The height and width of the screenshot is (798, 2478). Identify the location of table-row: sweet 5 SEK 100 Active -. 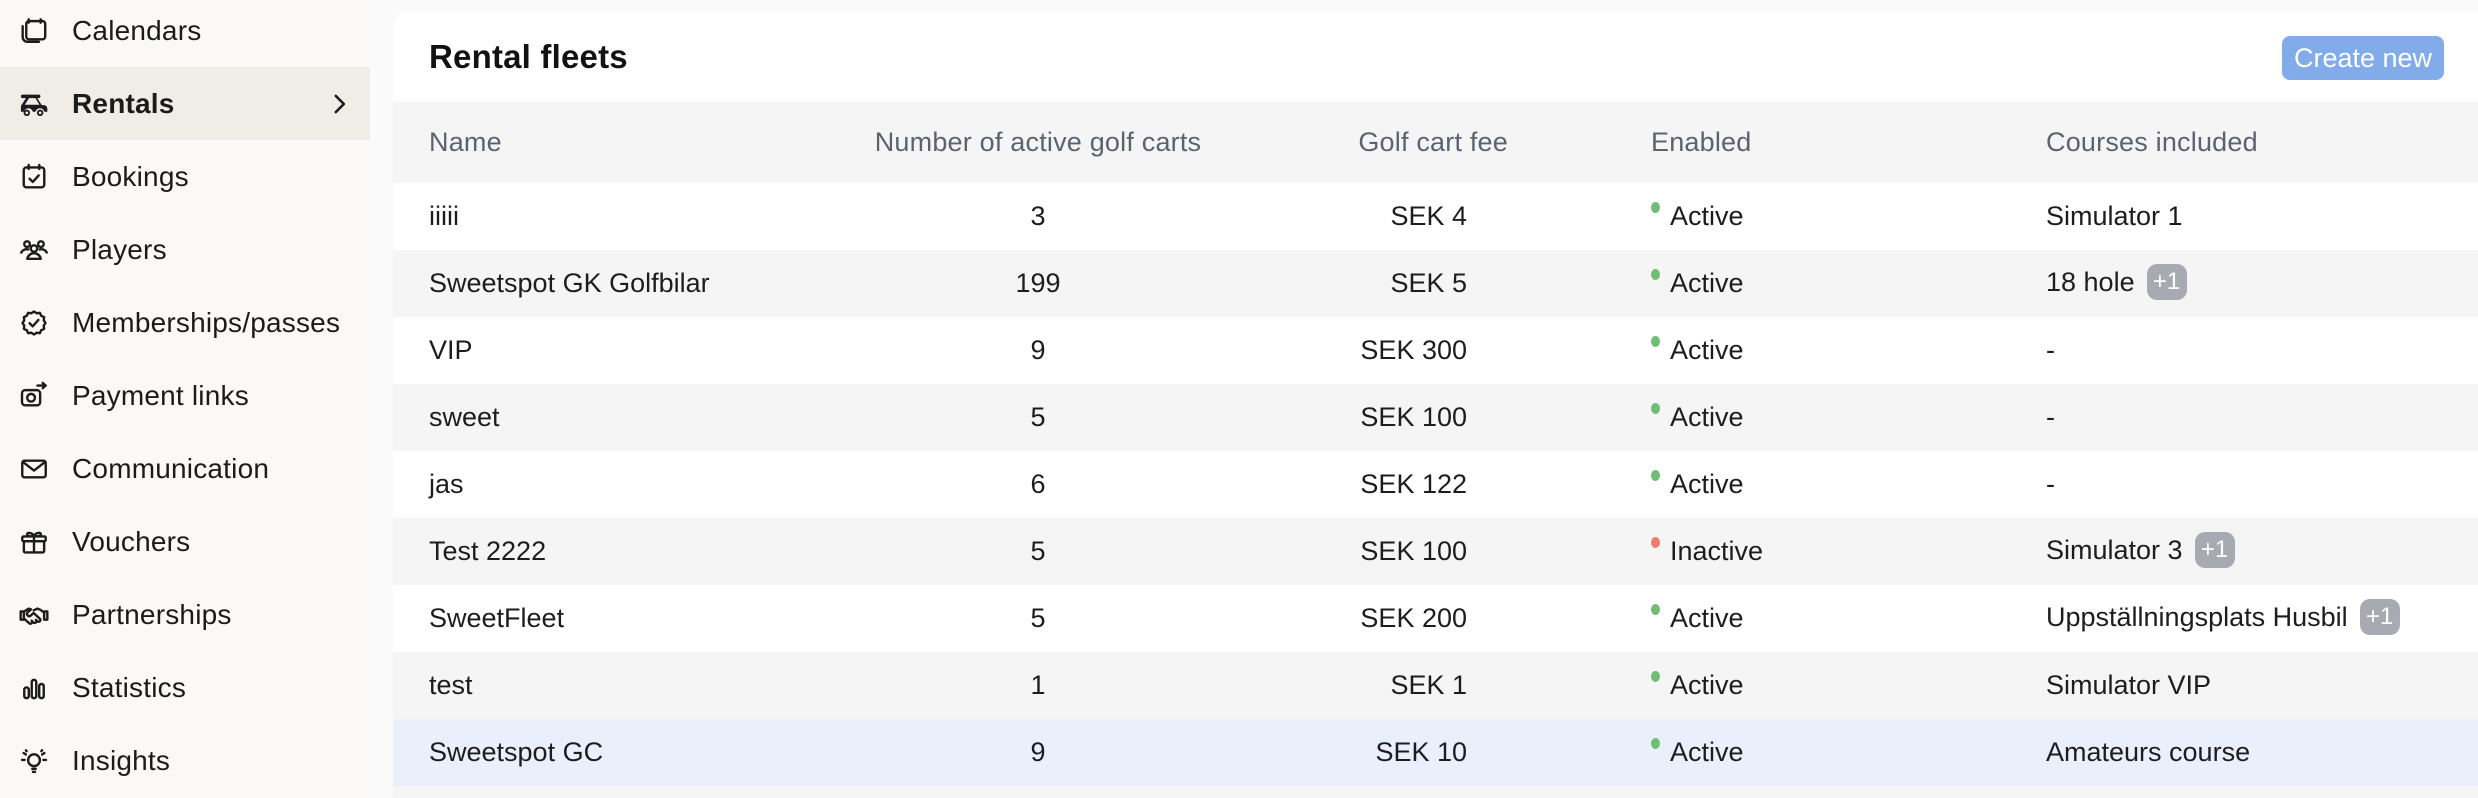
(1435, 417).